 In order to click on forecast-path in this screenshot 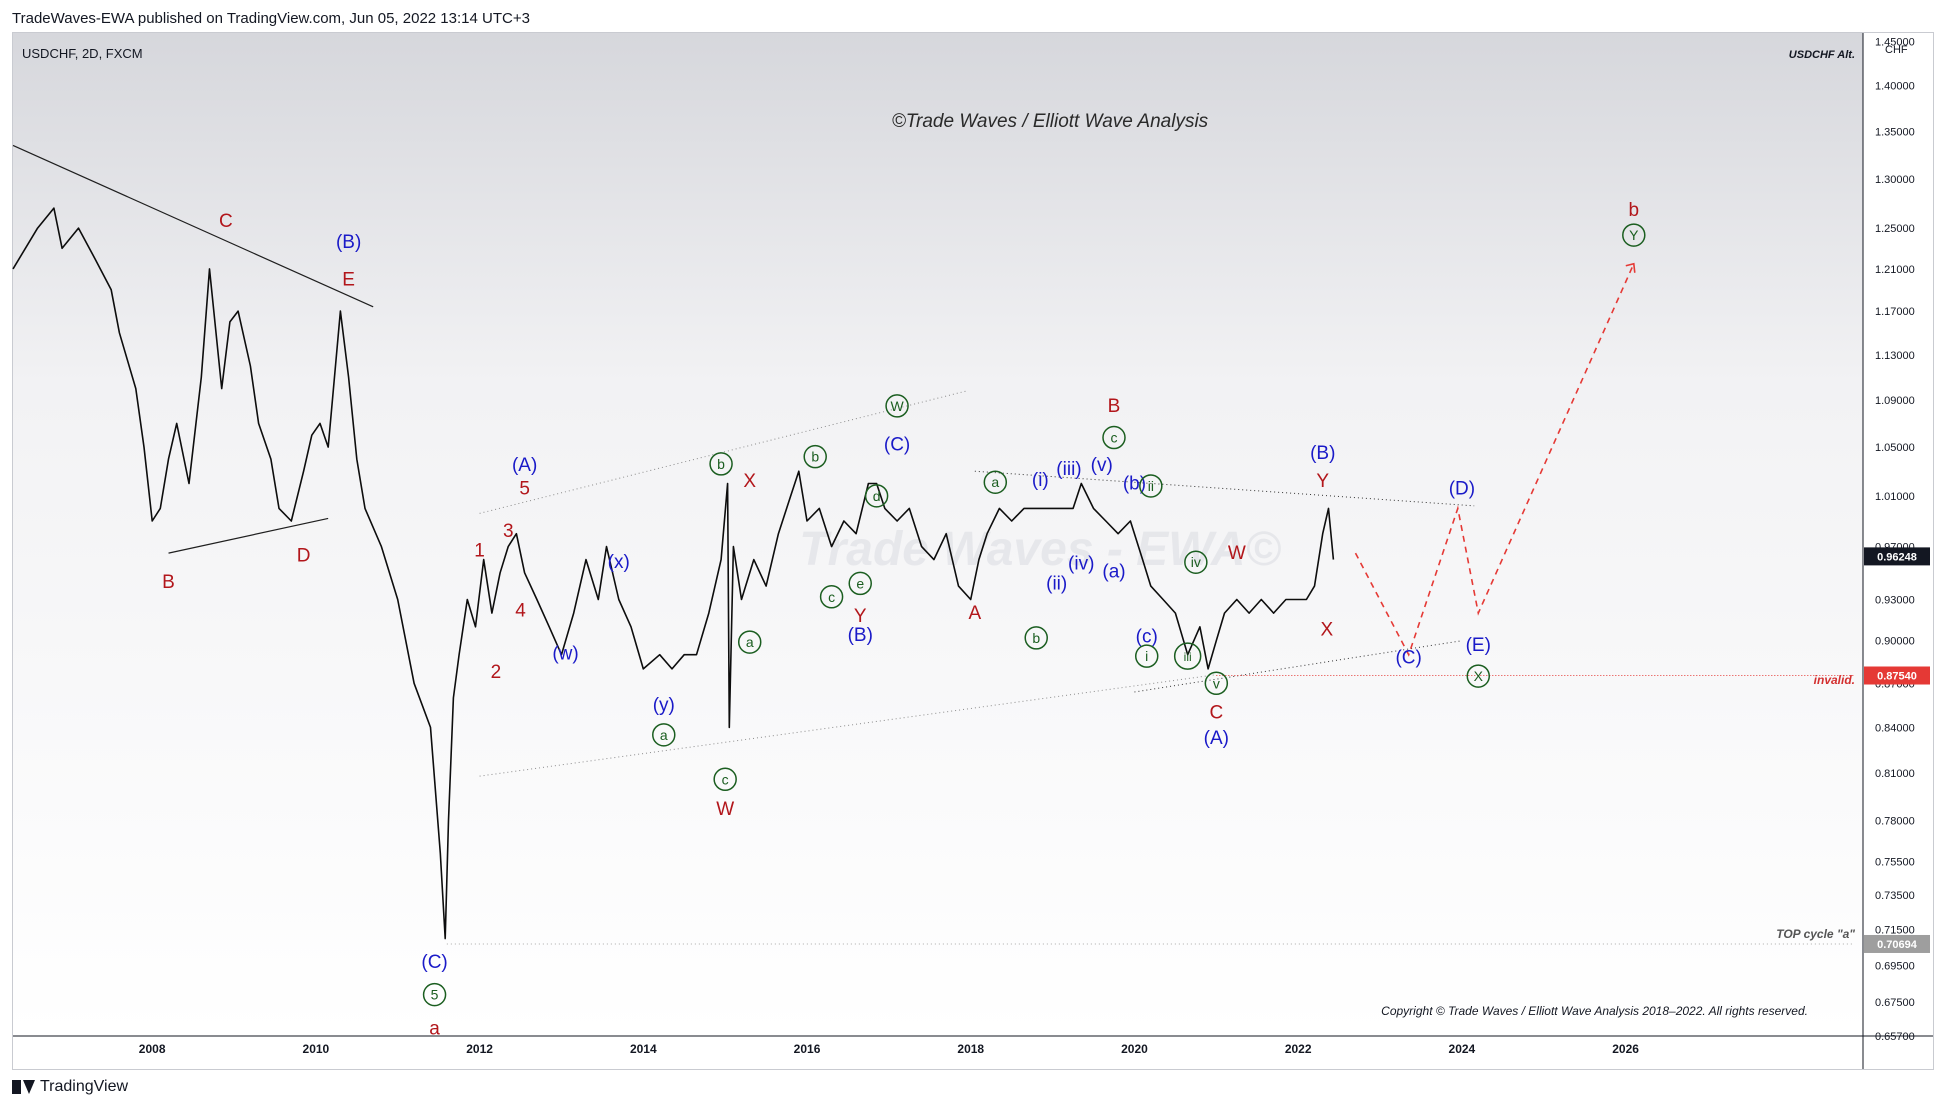, I will do `click(1495, 459)`.